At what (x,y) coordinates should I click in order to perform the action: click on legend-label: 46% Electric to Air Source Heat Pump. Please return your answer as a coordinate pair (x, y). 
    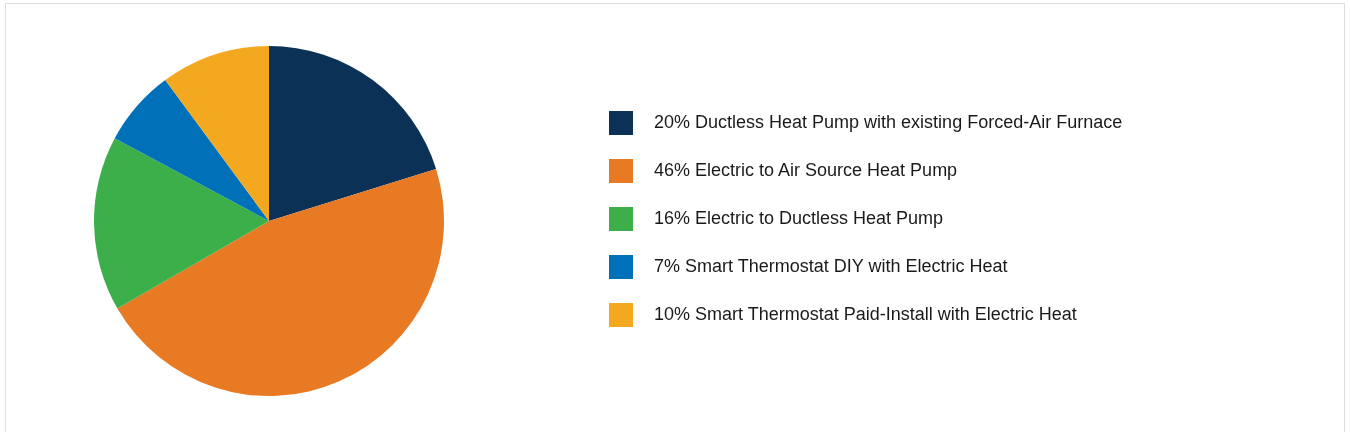
    Looking at the image, I should click on (806, 170).